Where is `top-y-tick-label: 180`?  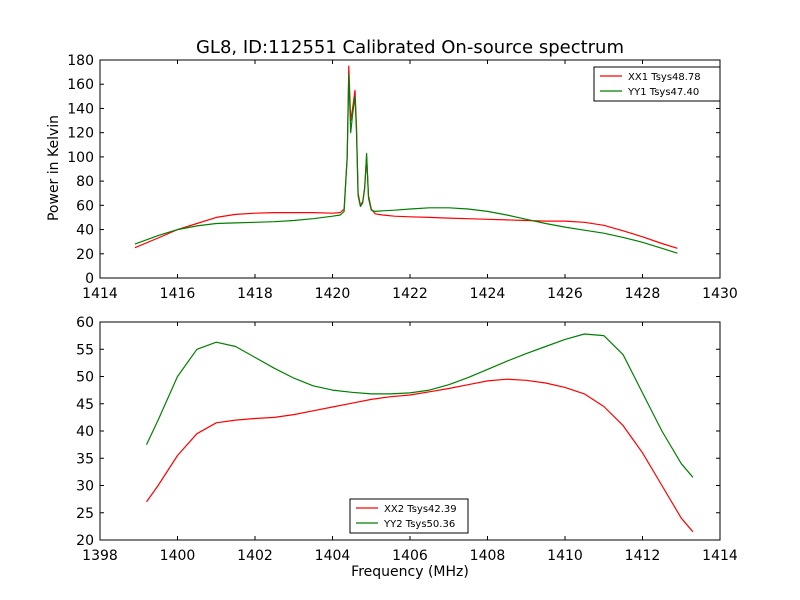
top-y-tick-label: 180 is located at coordinates (80, 61).